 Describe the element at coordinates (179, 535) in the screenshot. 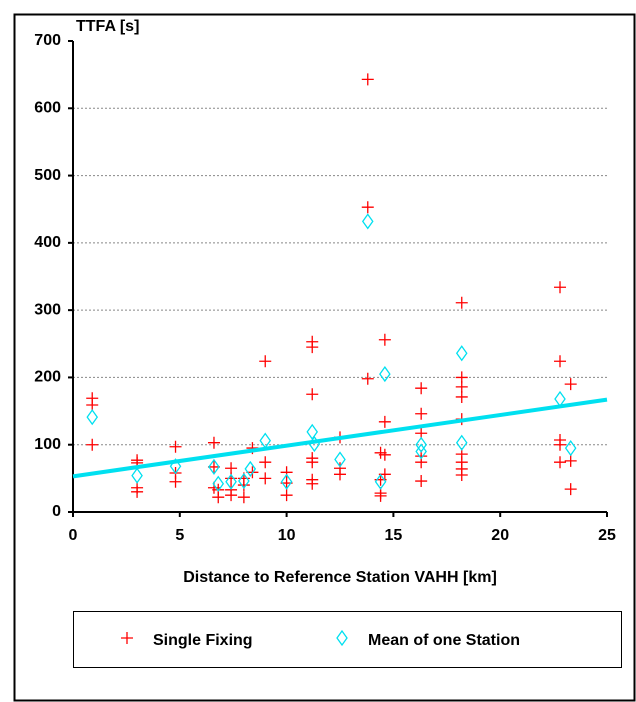

I see `x-tick-label: 5` at that location.